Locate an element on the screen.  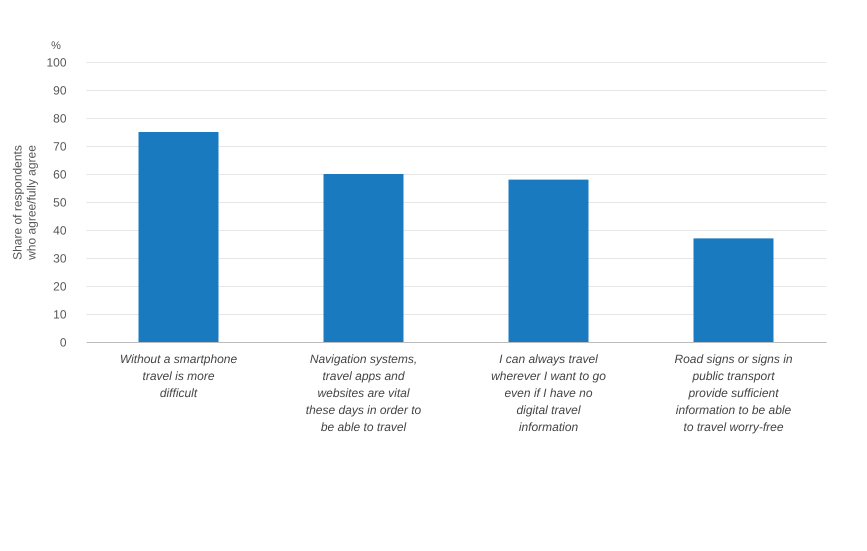
y-tick-label: 20 is located at coordinates (60, 287).